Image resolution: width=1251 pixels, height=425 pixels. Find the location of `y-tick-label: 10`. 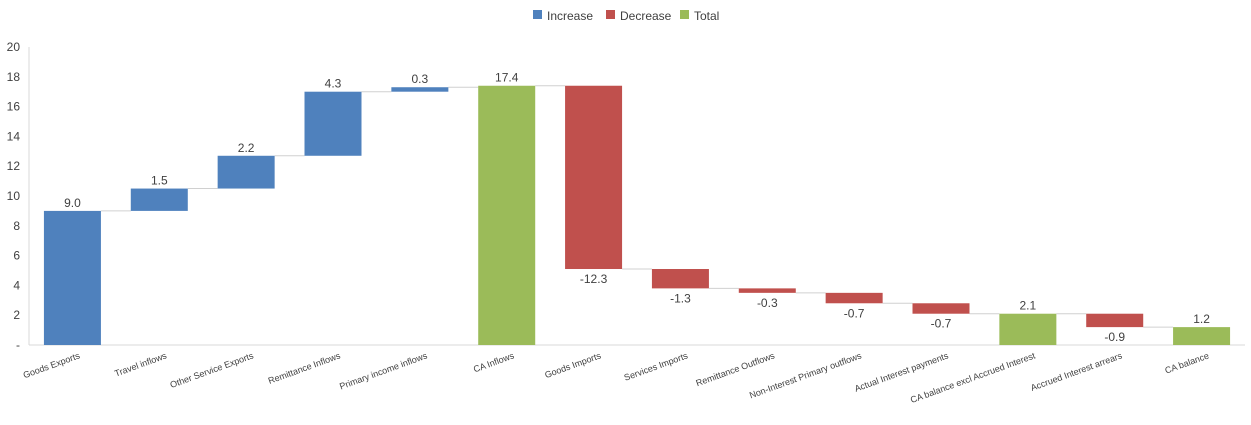

y-tick-label: 10 is located at coordinates (14, 196).